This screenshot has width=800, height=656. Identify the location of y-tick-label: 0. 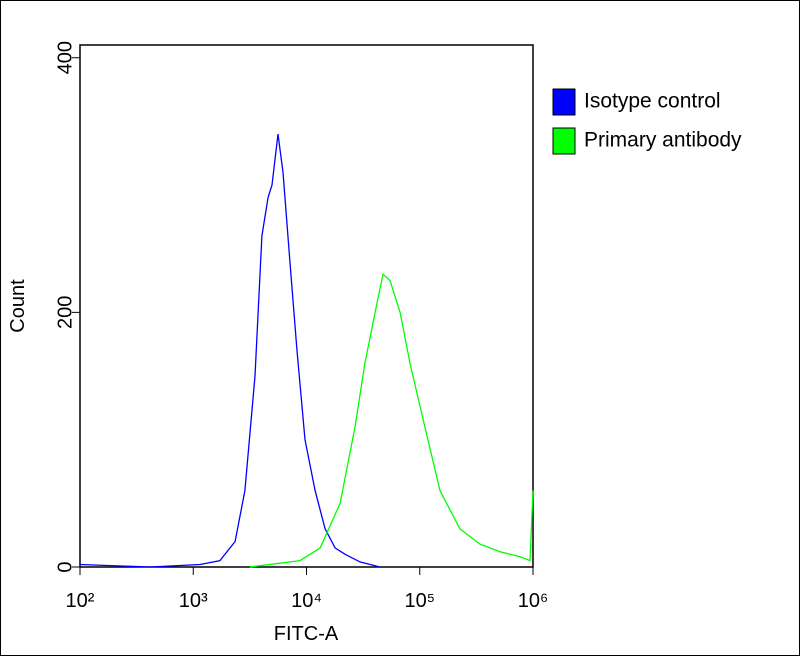
(65, 566).